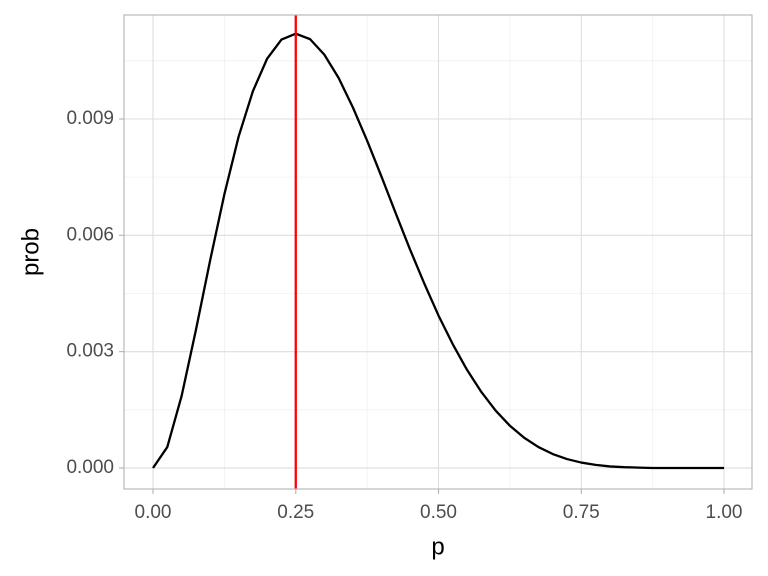 This screenshot has width=768, height=576. Describe the element at coordinates (90, 234) in the screenshot. I see `y-tick-label: 0.006` at that location.